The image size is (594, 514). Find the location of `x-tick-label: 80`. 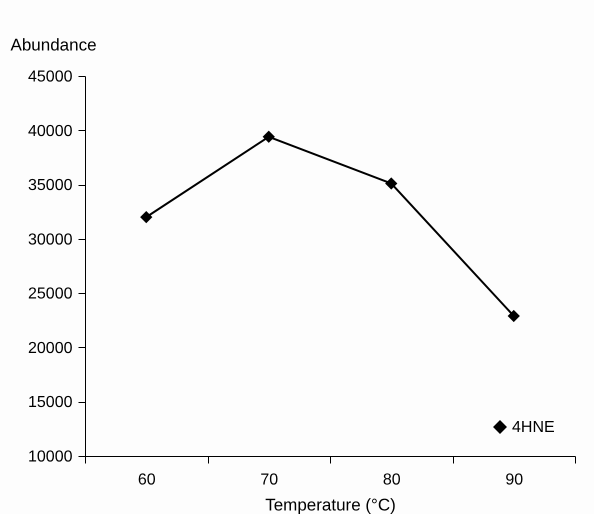

x-tick-label: 80 is located at coordinates (391, 480).